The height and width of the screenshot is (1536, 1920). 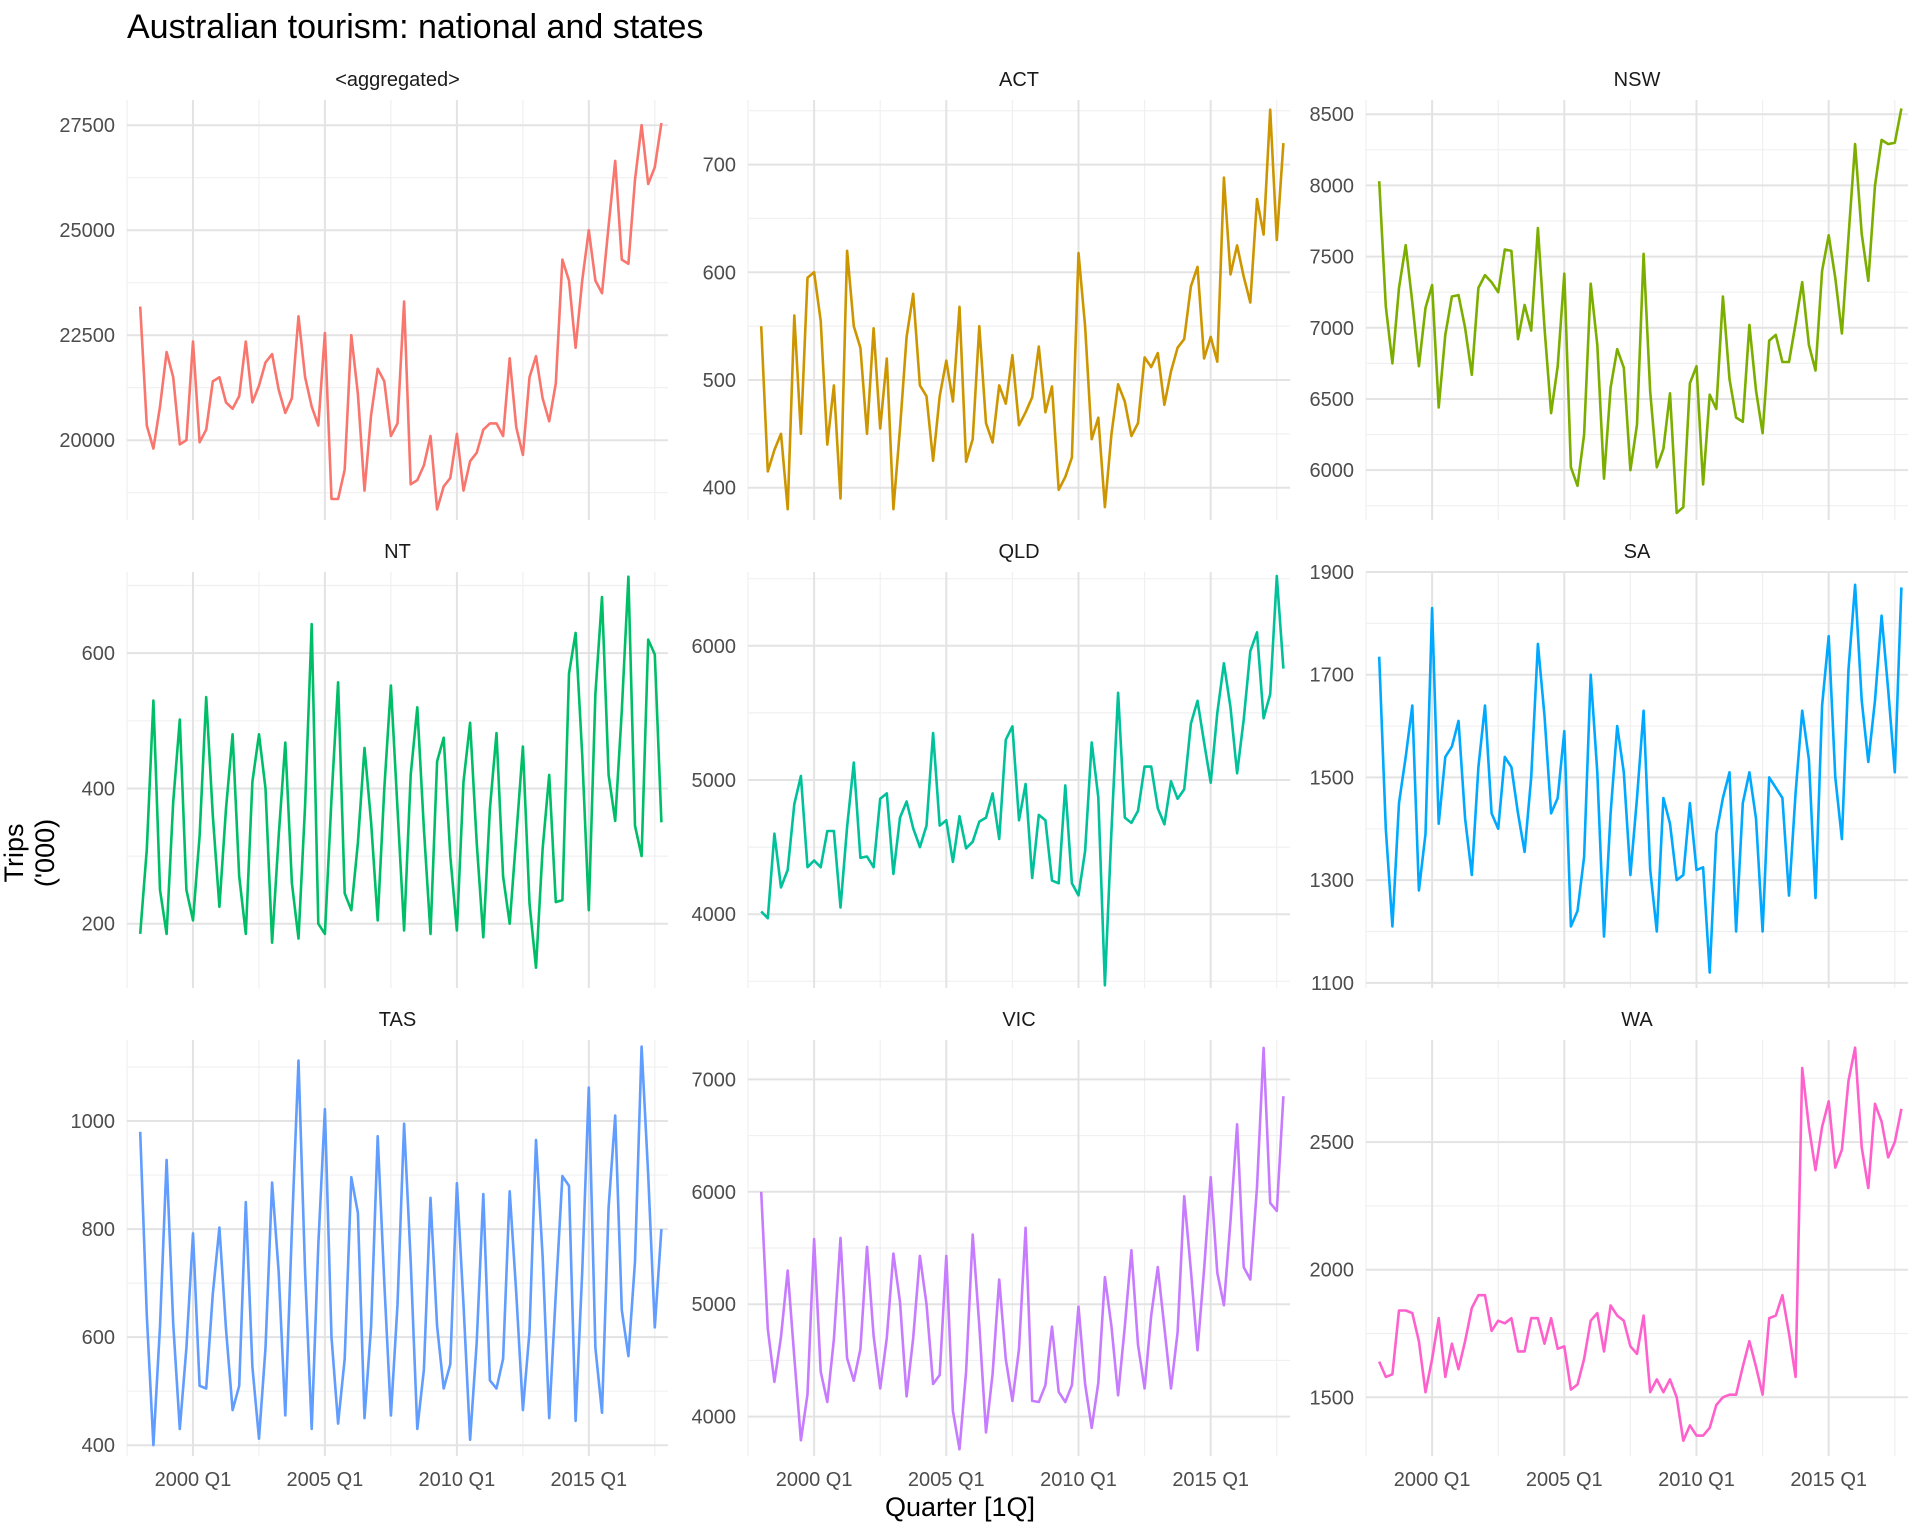 I want to click on y-tick-label: 27500, so click(x=87, y=126).